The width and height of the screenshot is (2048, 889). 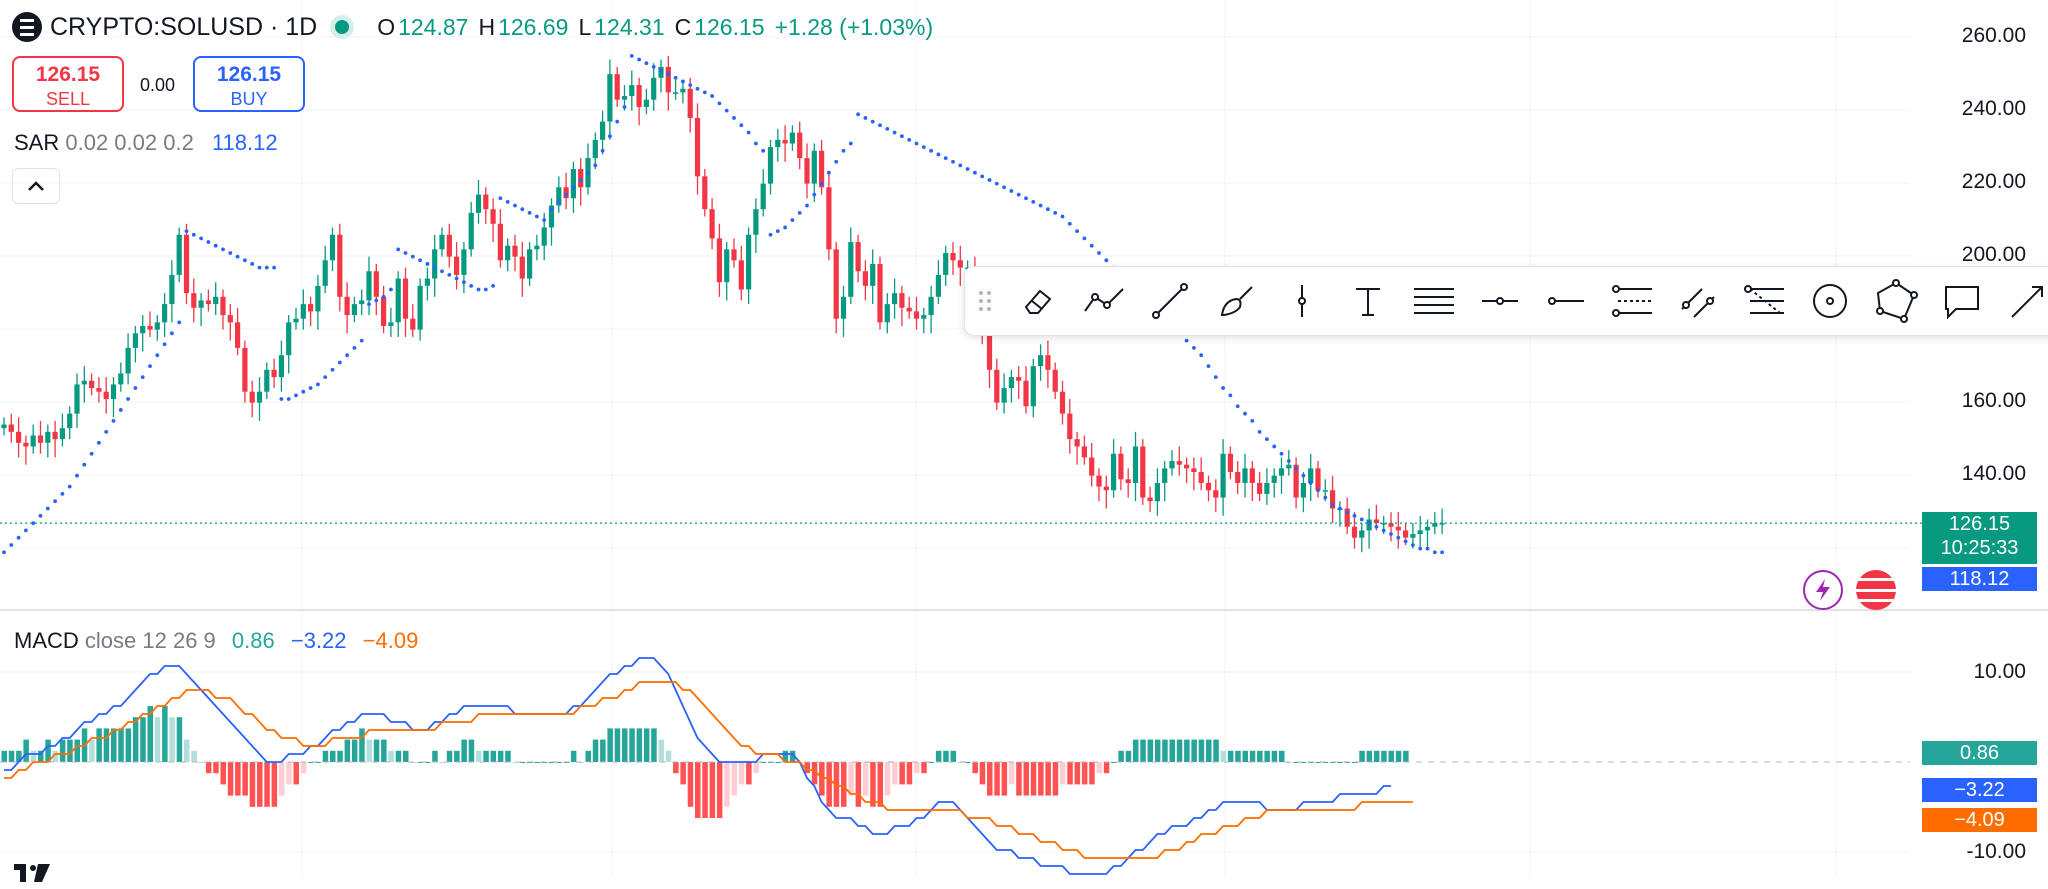 What do you see at coordinates (1876, 579) in the screenshot?
I see `flag-stripe` at bounding box center [1876, 579].